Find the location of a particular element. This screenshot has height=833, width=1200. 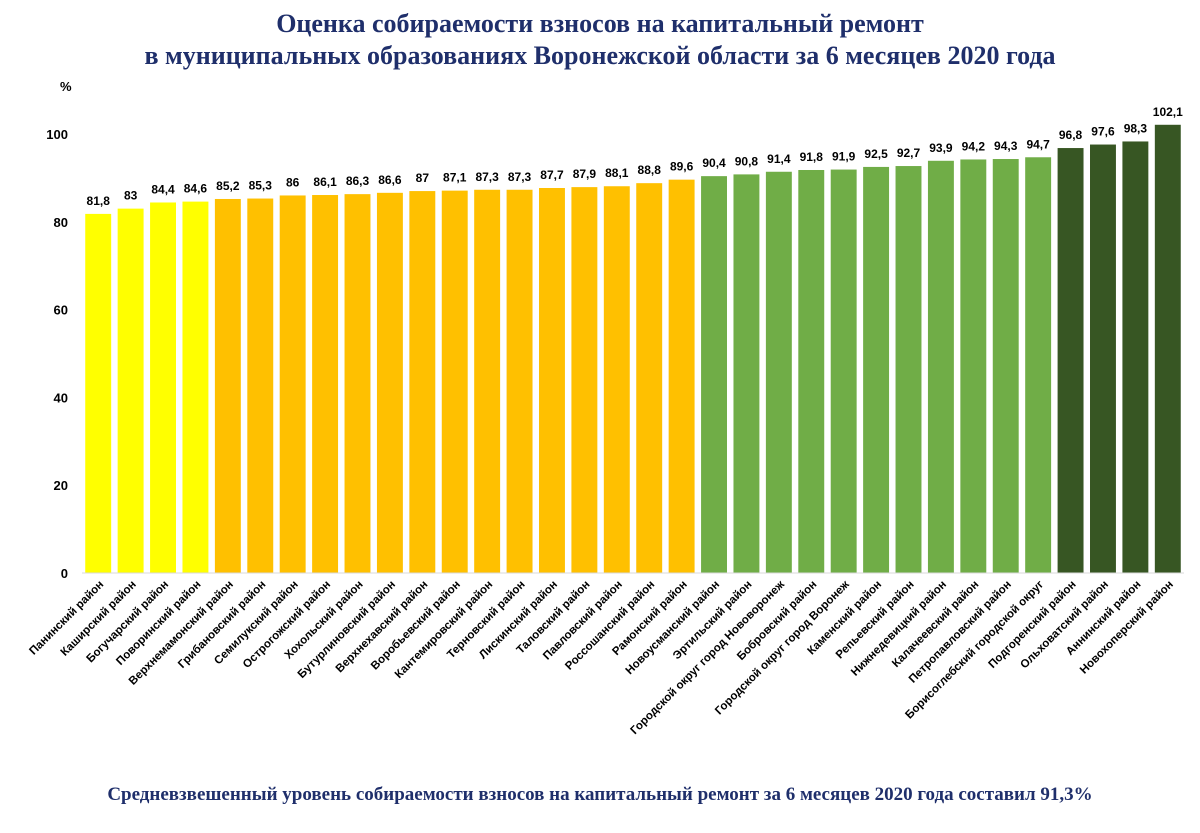

bar-value-label: 85,3 is located at coordinates (261, 186).